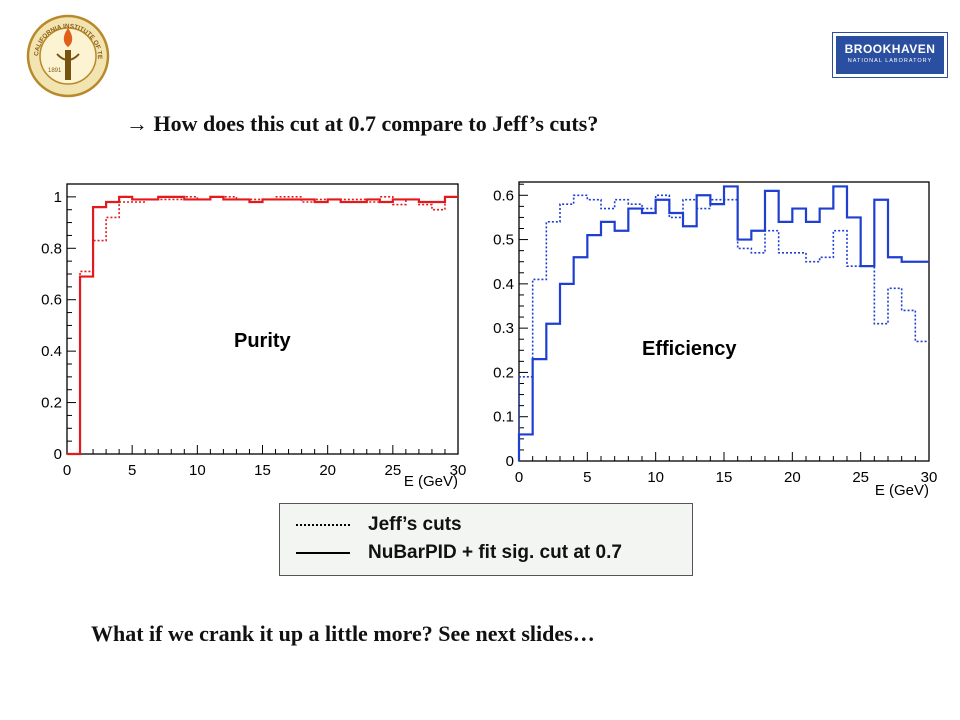  I want to click on chart-title: Efficiency, so click(689, 349).